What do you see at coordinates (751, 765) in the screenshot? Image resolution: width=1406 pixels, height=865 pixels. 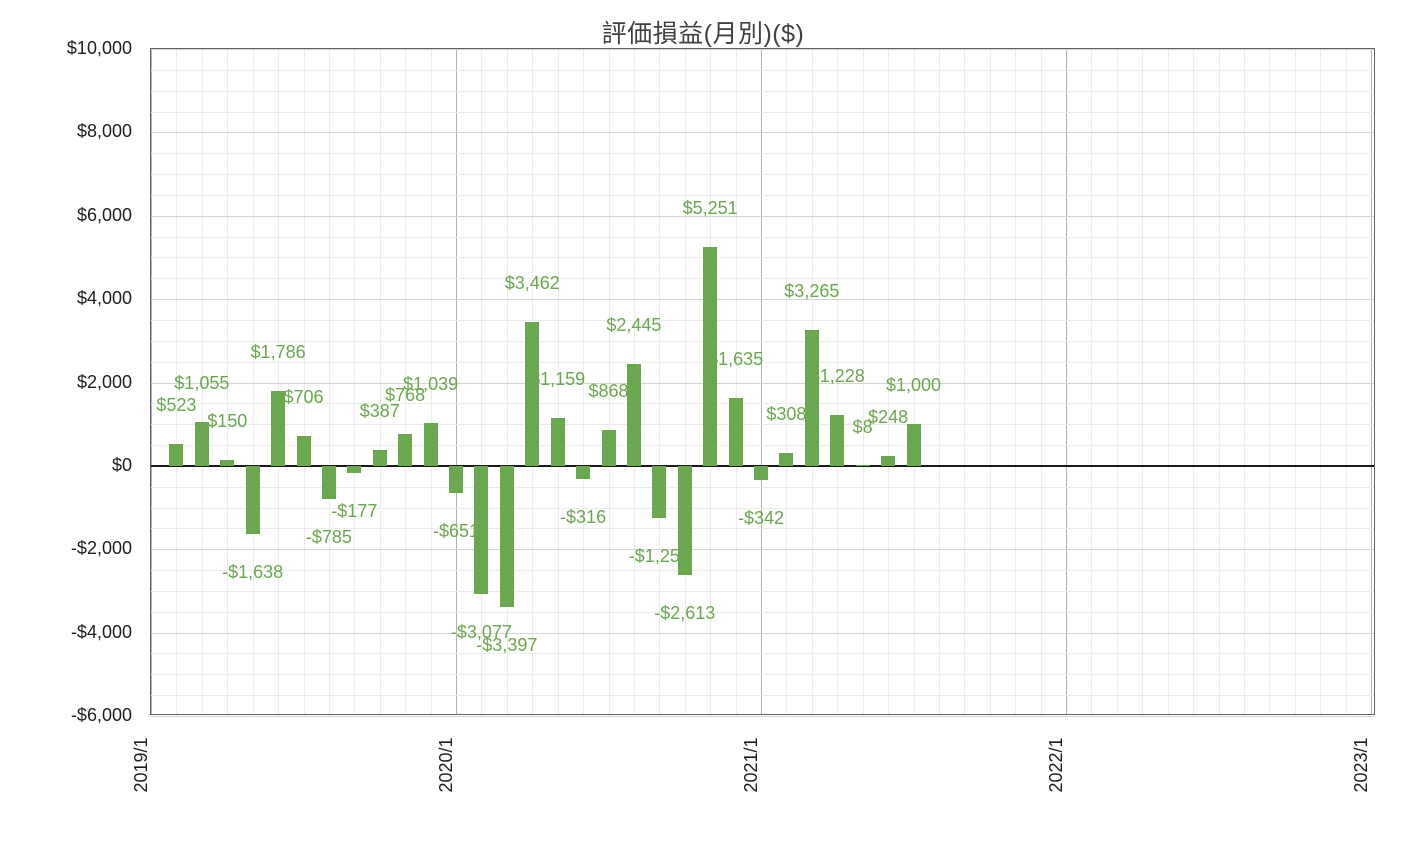 I see `x-tick-label: 2021/1` at bounding box center [751, 765].